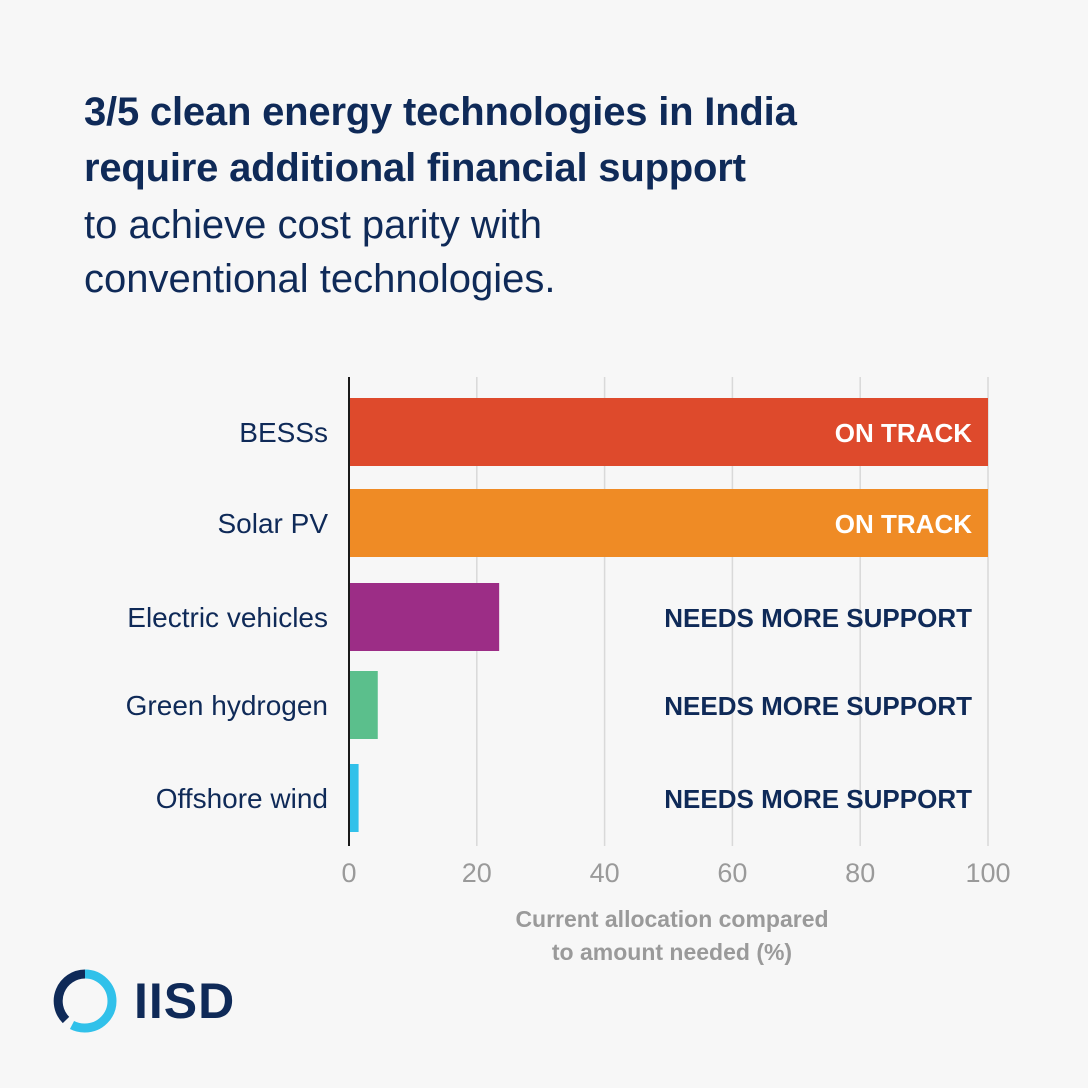 The height and width of the screenshot is (1088, 1088). I want to click on x-tick-label-20: 20, so click(477, 873).